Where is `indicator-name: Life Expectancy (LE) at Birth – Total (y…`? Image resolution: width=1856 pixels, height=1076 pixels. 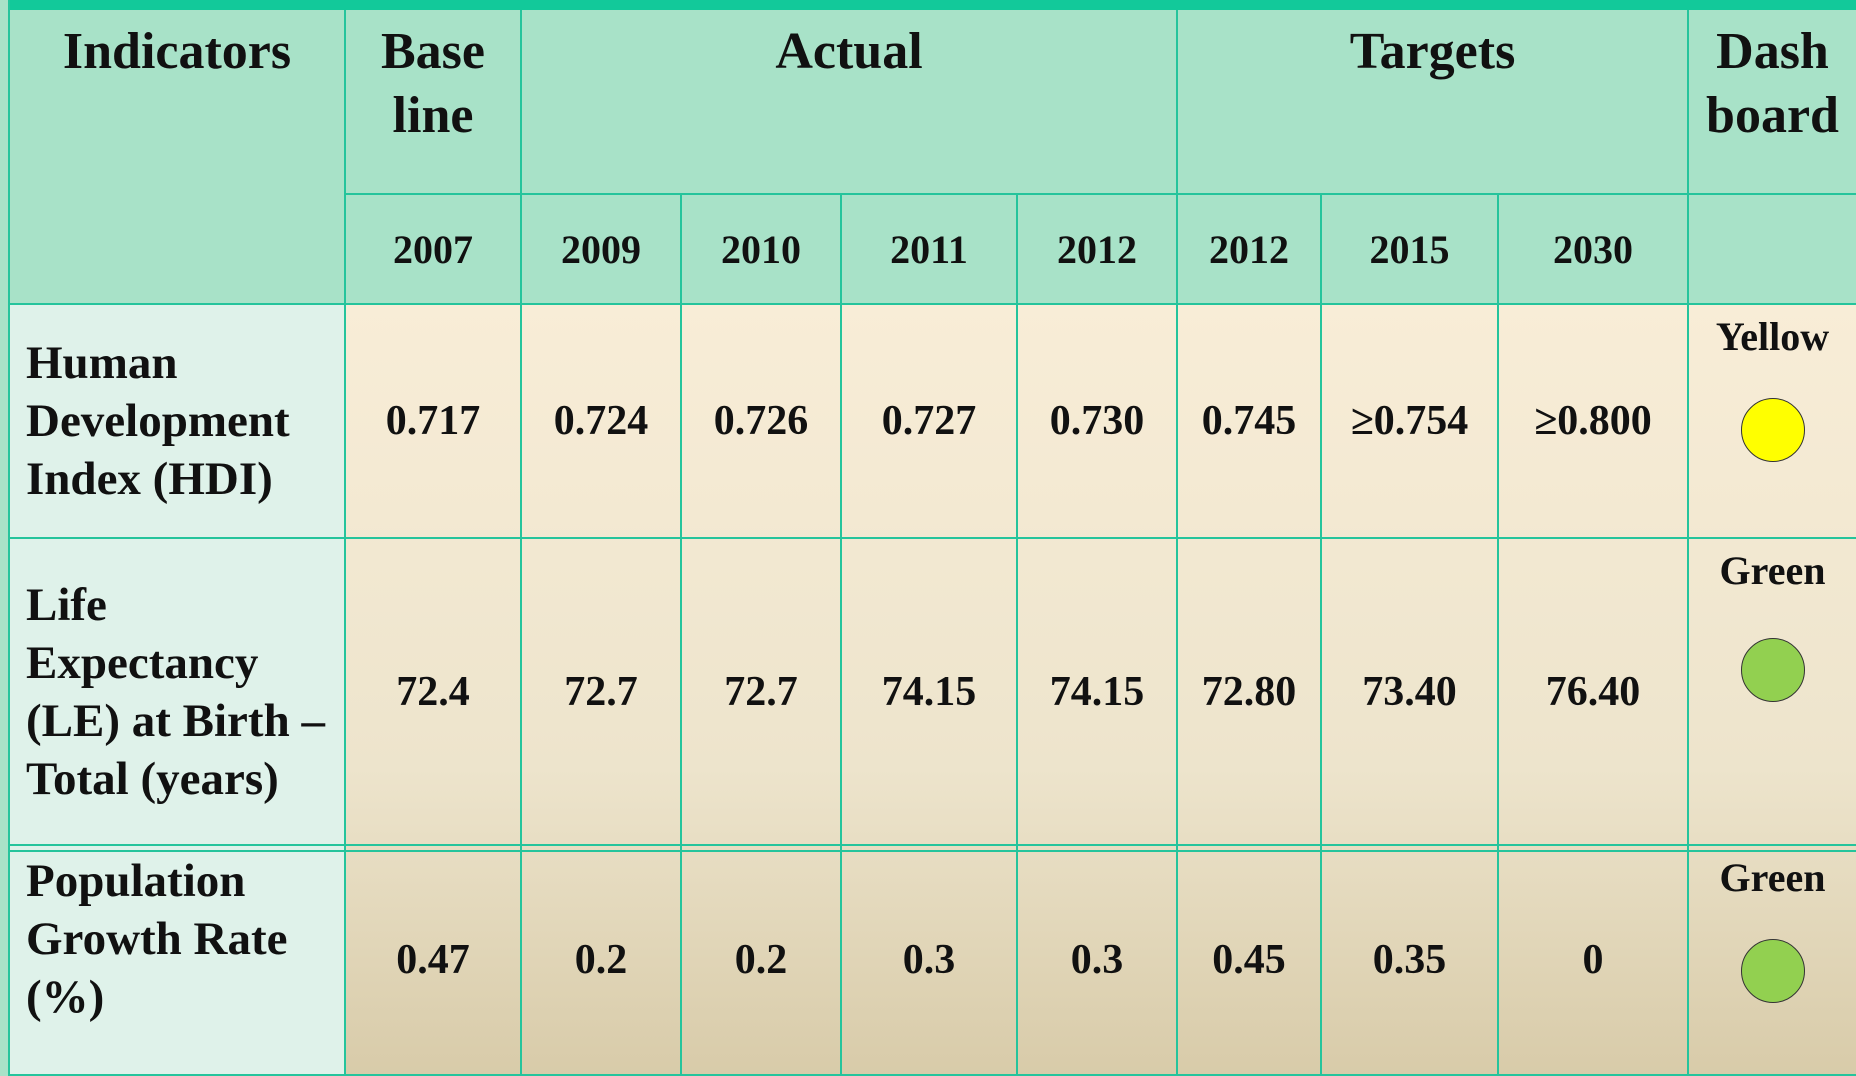
indicator-name: Life Expectancy (LE) at Birth – Total (y… is located at coordinates (178, 692).